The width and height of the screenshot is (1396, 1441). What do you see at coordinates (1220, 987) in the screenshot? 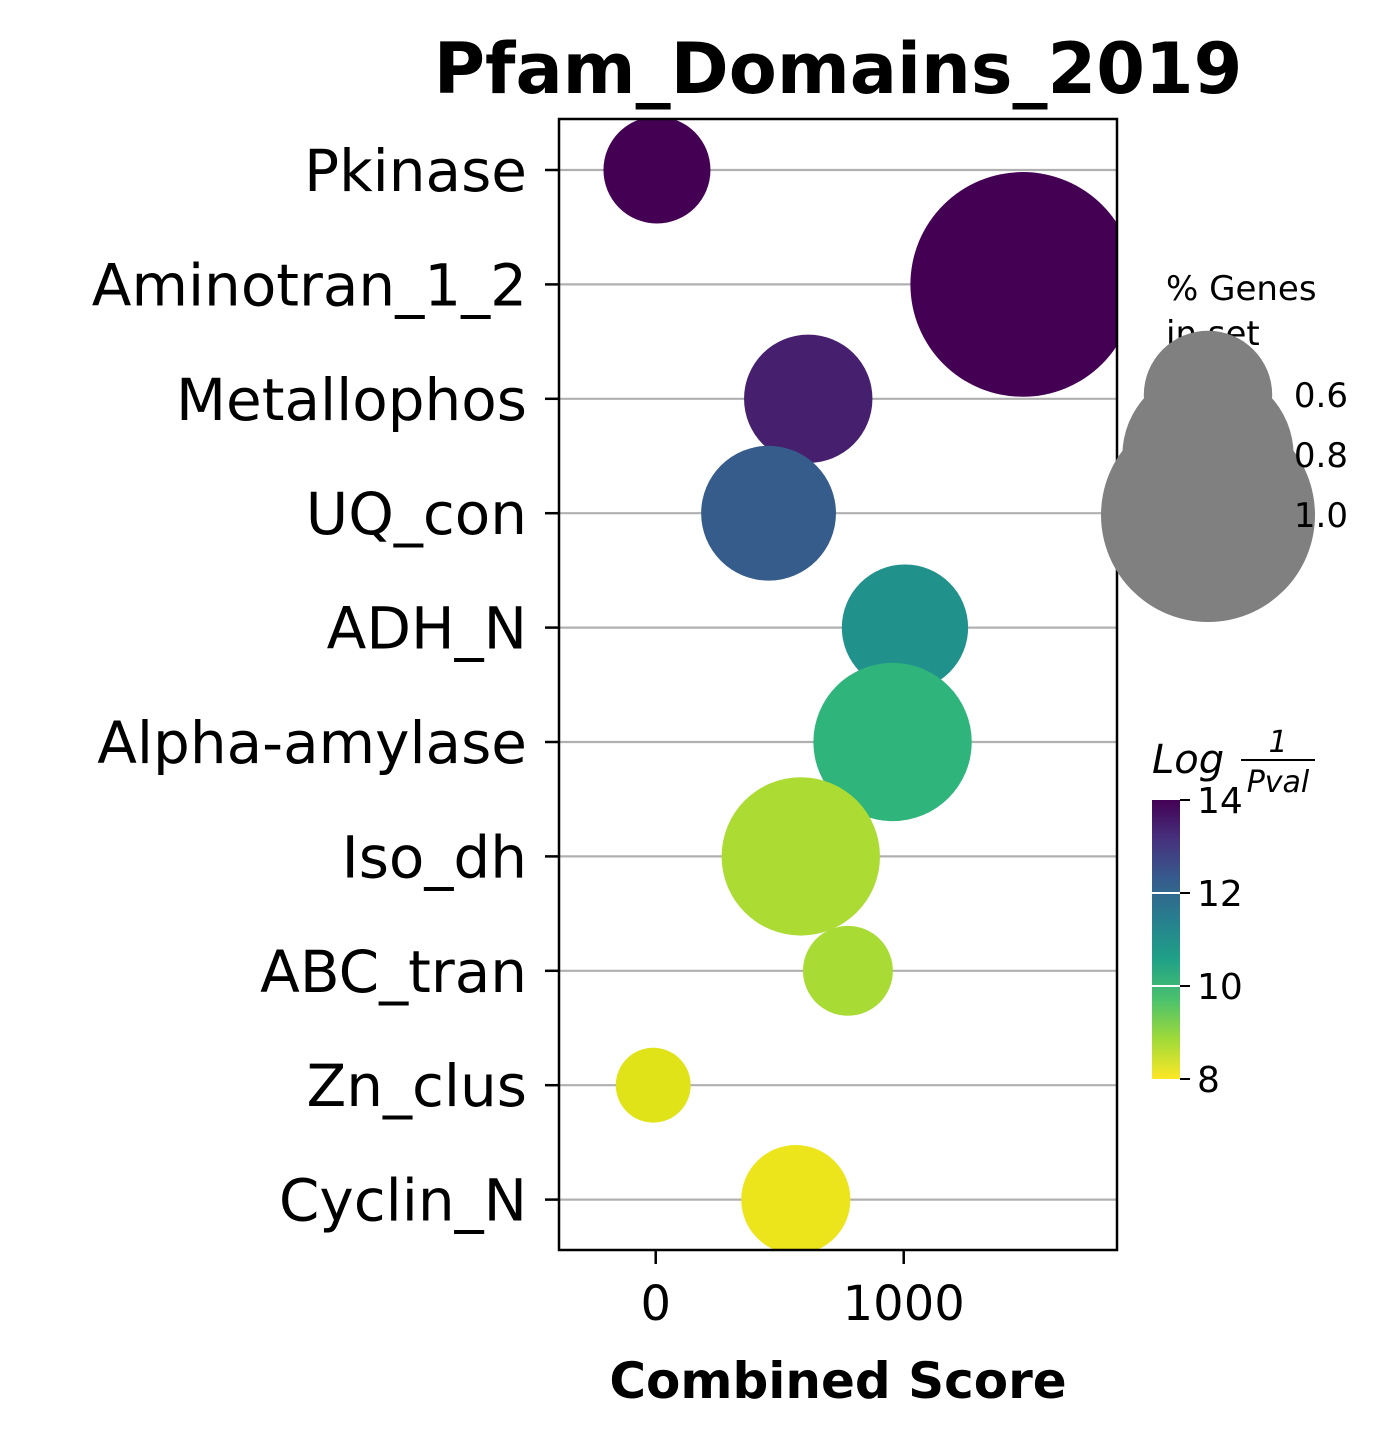
I see `colorbar-tick-label: 10` at bounding box center [1220, 987].